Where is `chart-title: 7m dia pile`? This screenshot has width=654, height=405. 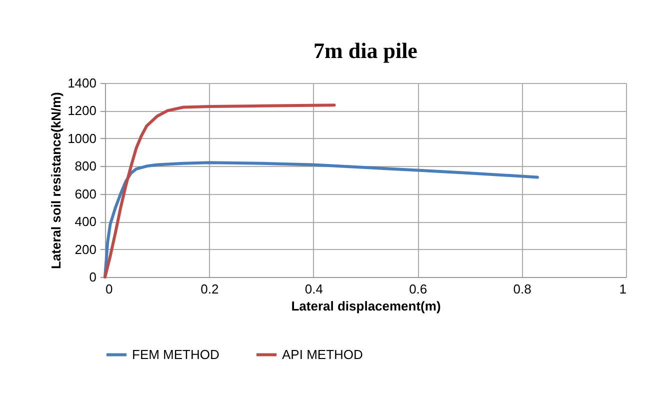 chart-title: 7m dia pile is located at coordinates (366, 50).